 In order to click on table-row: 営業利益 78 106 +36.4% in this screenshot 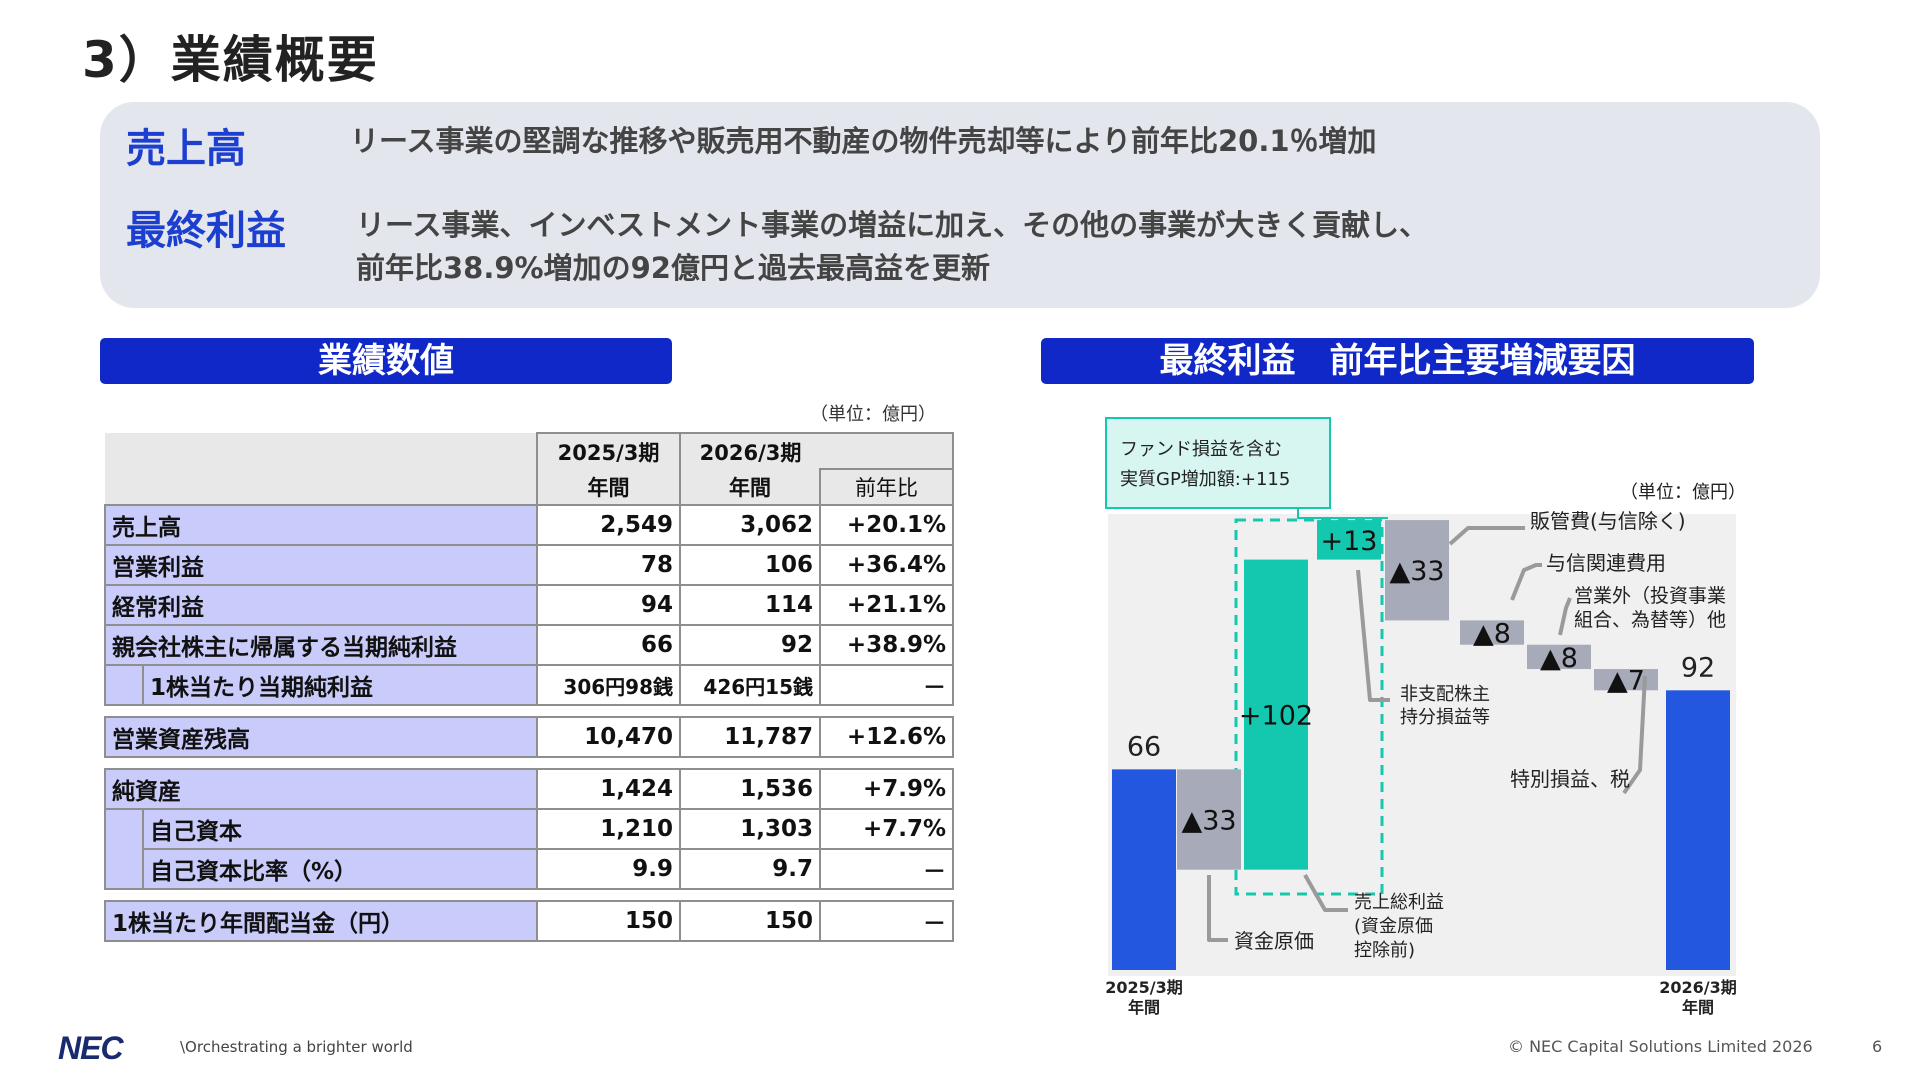, I will do `click(529, 565)`.